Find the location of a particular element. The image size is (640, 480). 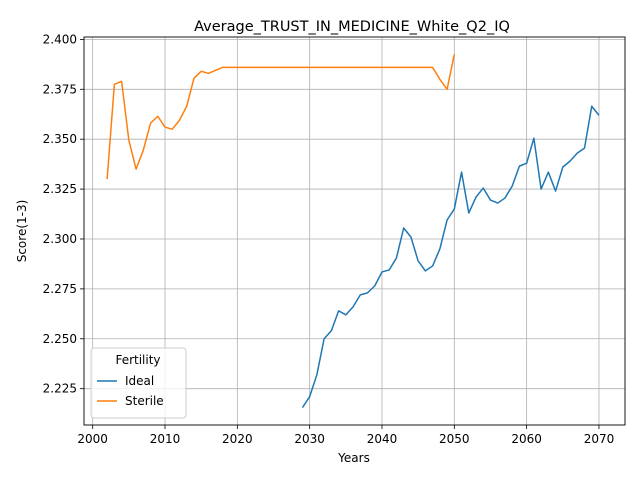

legend: Fertility Ideal Sterile is located at coordinates (138, 383).